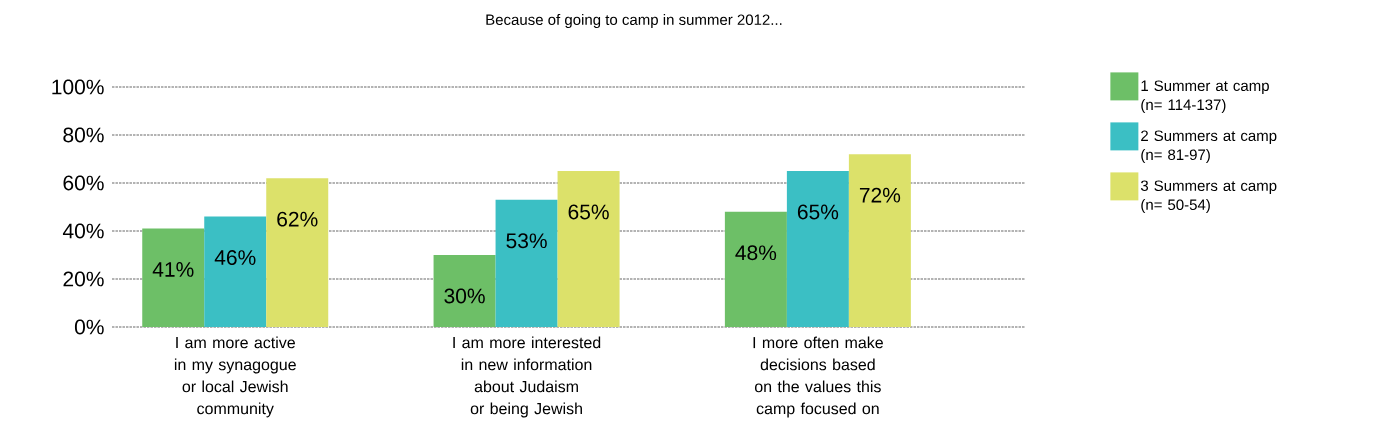 The height and width of the screenshot is (446, 1388). I want to click on legend-label: 3 Summers at camp (n= 50-54), so click(1208, 196).